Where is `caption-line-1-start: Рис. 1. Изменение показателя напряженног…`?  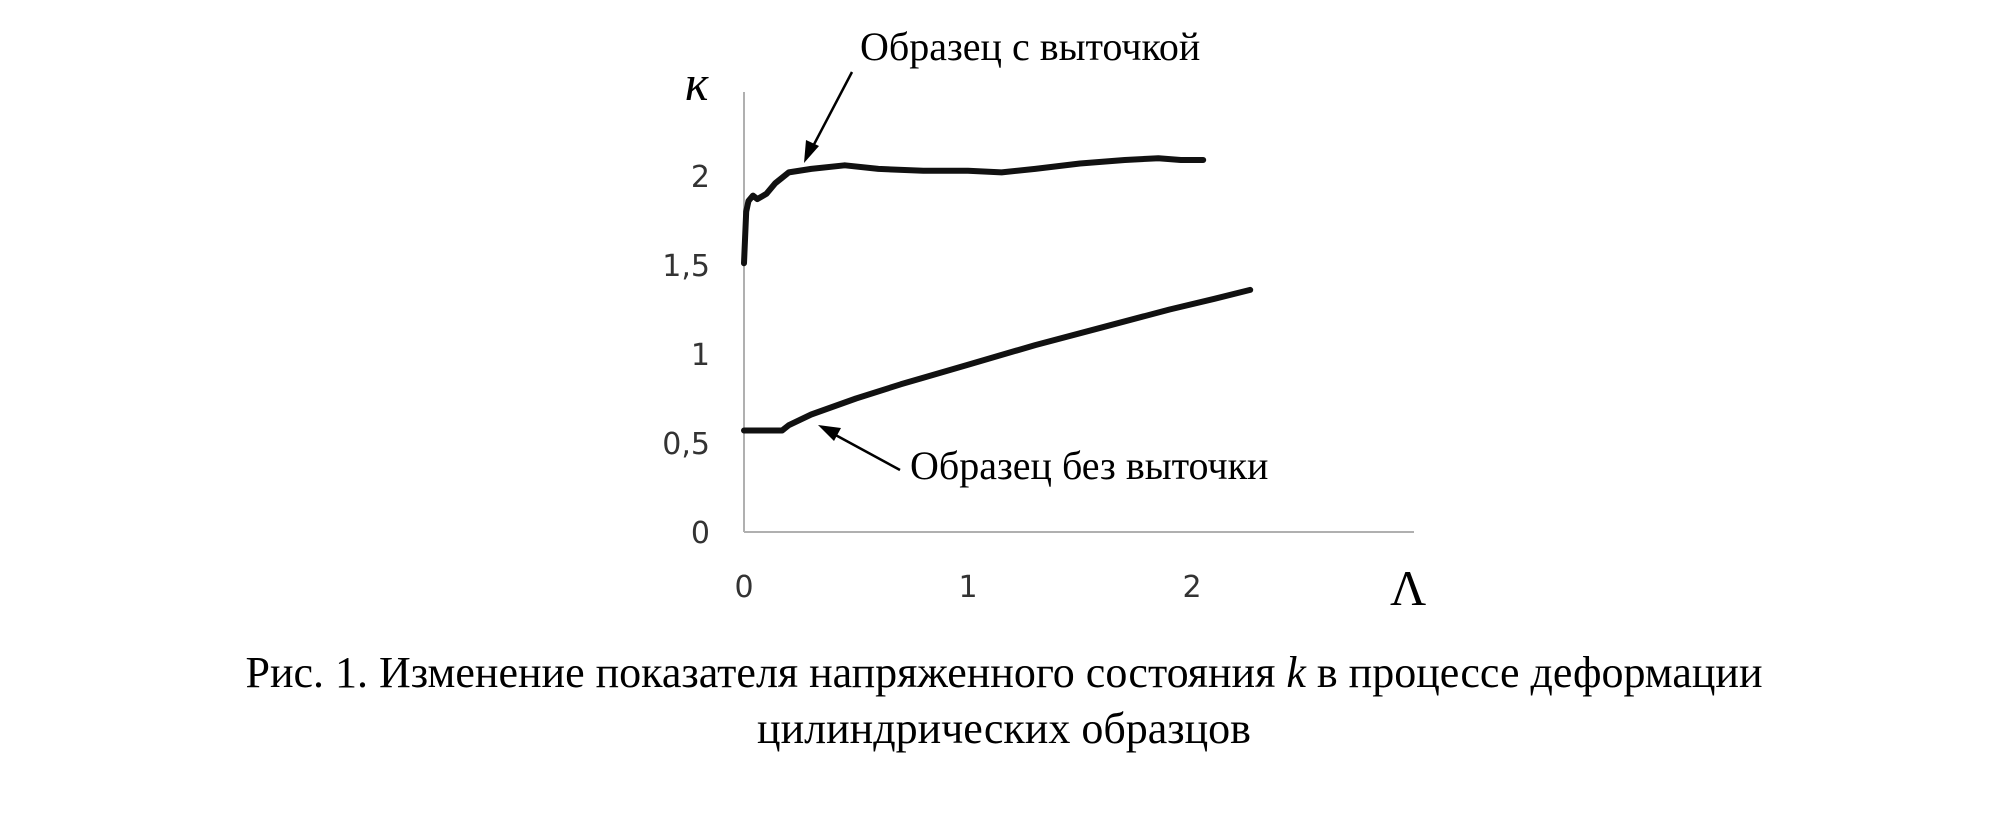 caption-line-1-start: Рис. 1. Изменение показателя напряженног… is located at coordinates (766, 672).